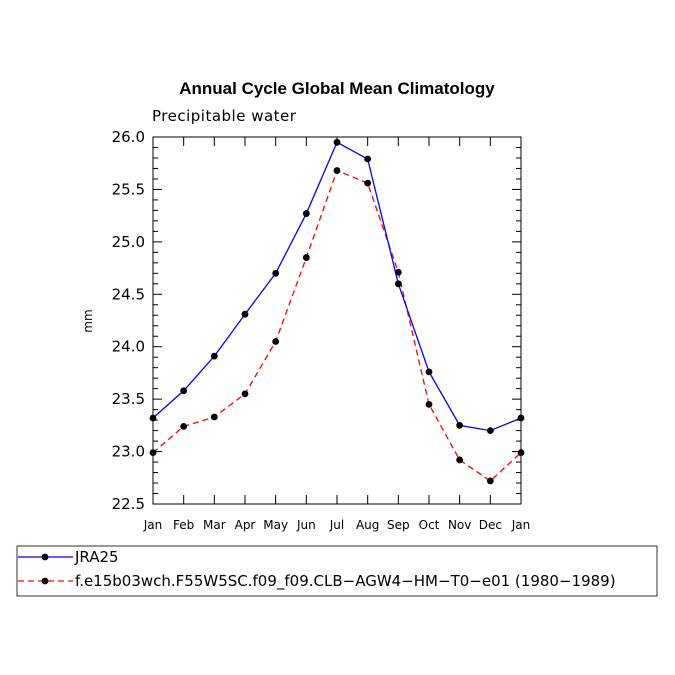 This screenshot has height=675, width=675. What do you see at coordinates (245, 525) in the screenshot?
I see `x-tick-label: Apr` at bounding box center [245, 525].